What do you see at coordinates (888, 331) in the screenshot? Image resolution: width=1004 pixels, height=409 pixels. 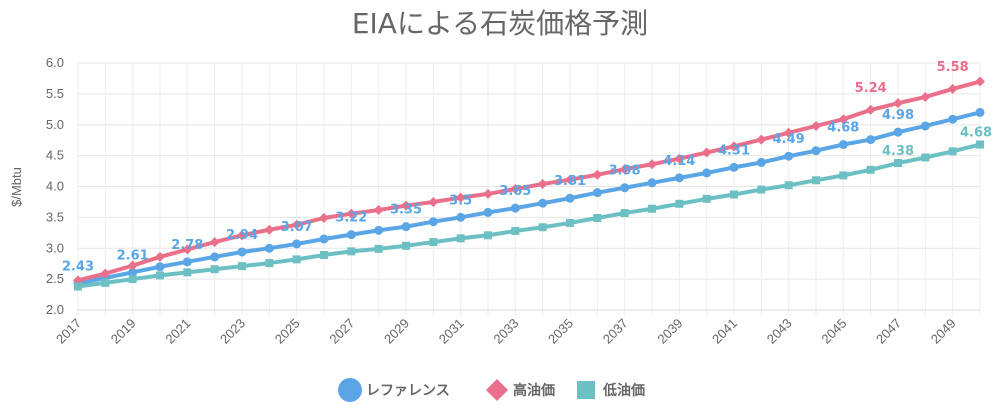 I see `x-tick-label: 2047` at bounding box center [888, 331].